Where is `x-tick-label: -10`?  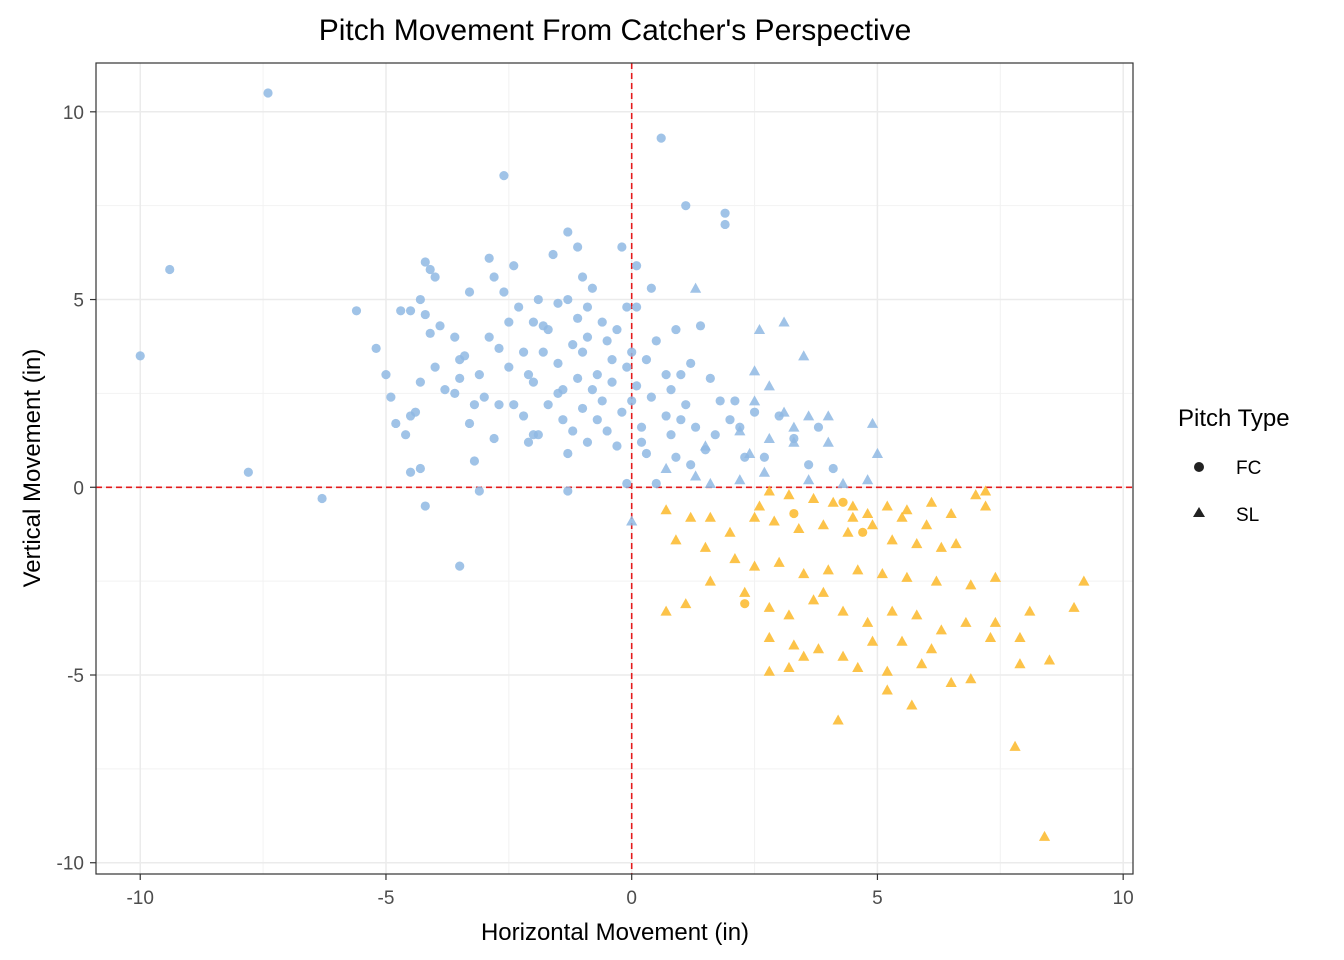
x-tick-label: -10 is located at coordinates (139, 898).